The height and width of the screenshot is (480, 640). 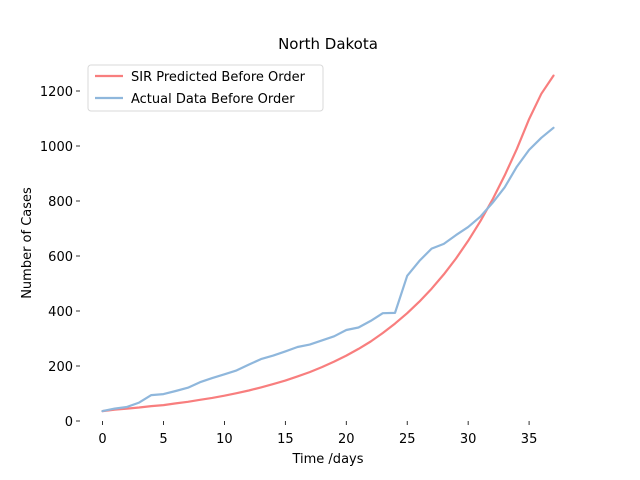 I want to click on y-tick-label: 400, so click(x=60, y=312).